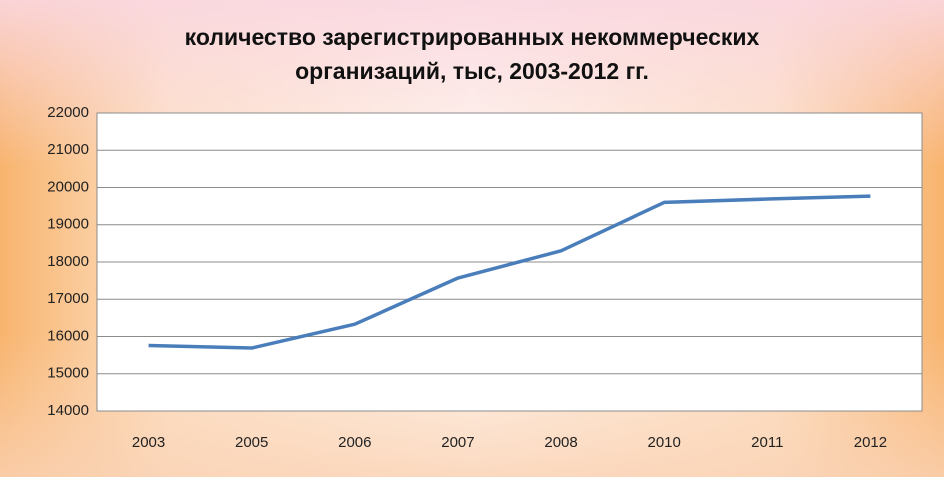  Describe the element at coordinates (251, 442) in the screenshot. I see `x-tick-label: 2005` at that location.